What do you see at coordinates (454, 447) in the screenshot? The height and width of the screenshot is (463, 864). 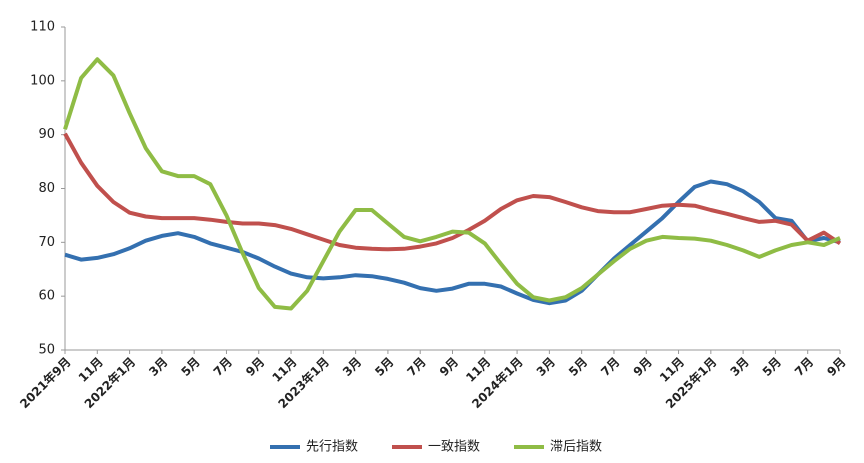 I see `legend-label: 一致指数` at bounding box center [454, 447].